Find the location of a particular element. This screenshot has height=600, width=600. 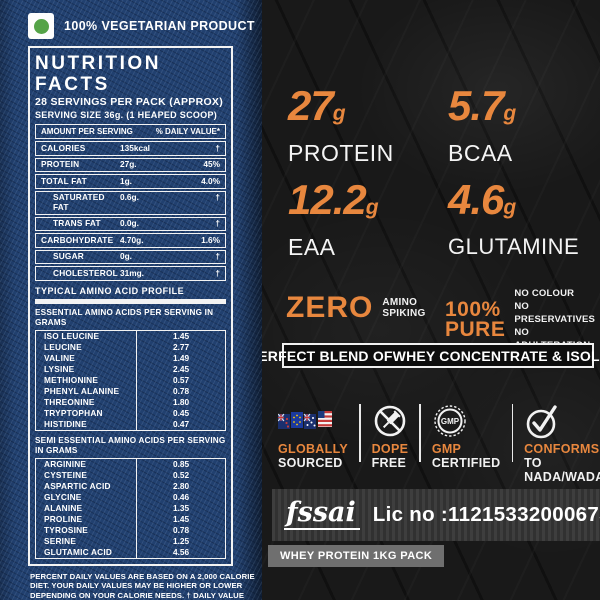

nutrient-dv: 1.6% is located at coordinates (210, 239).